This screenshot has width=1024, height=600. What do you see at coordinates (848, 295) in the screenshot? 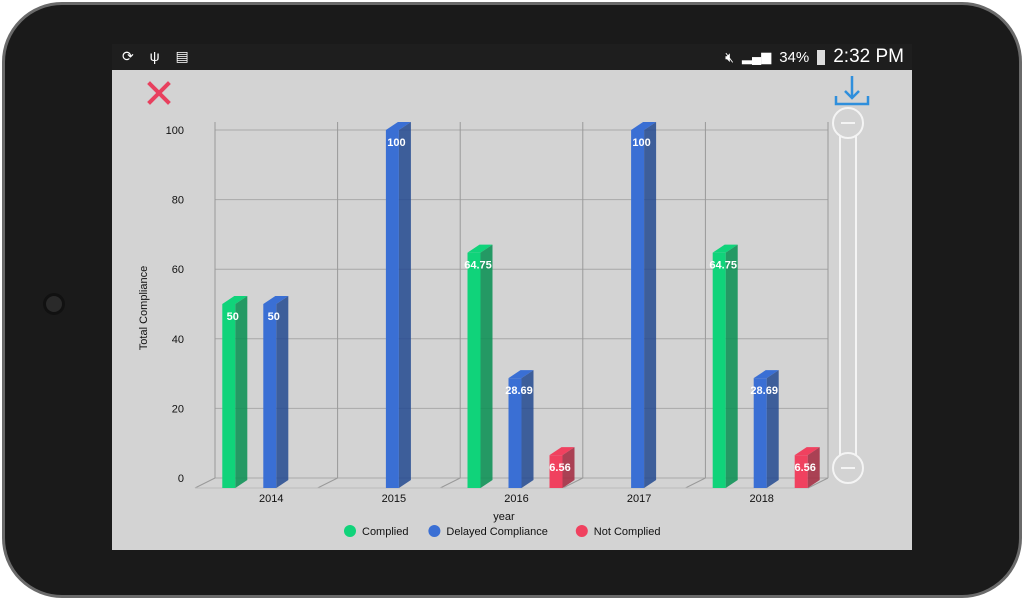
I see `zoom-slider` at bounding box center [848, 295].